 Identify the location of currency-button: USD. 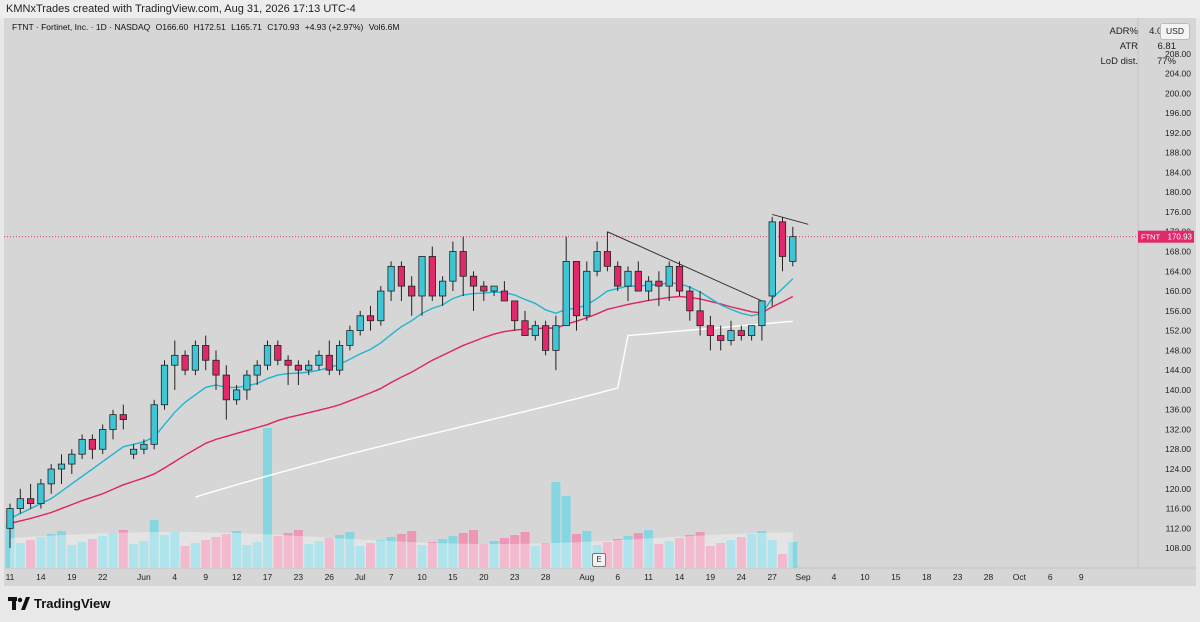
(1175, 31).